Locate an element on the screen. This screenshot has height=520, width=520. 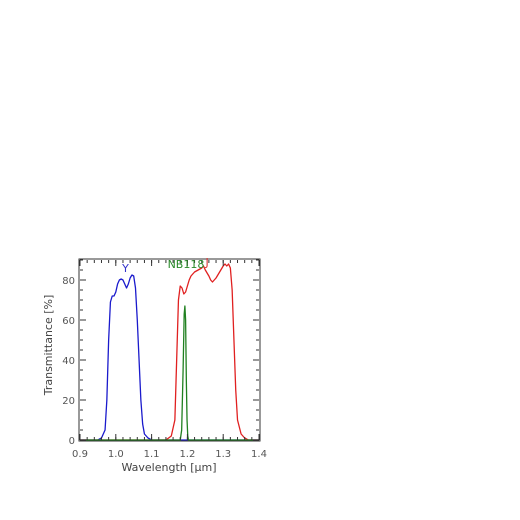
y-tick-label: 80 is located at coordinates (68, 281).